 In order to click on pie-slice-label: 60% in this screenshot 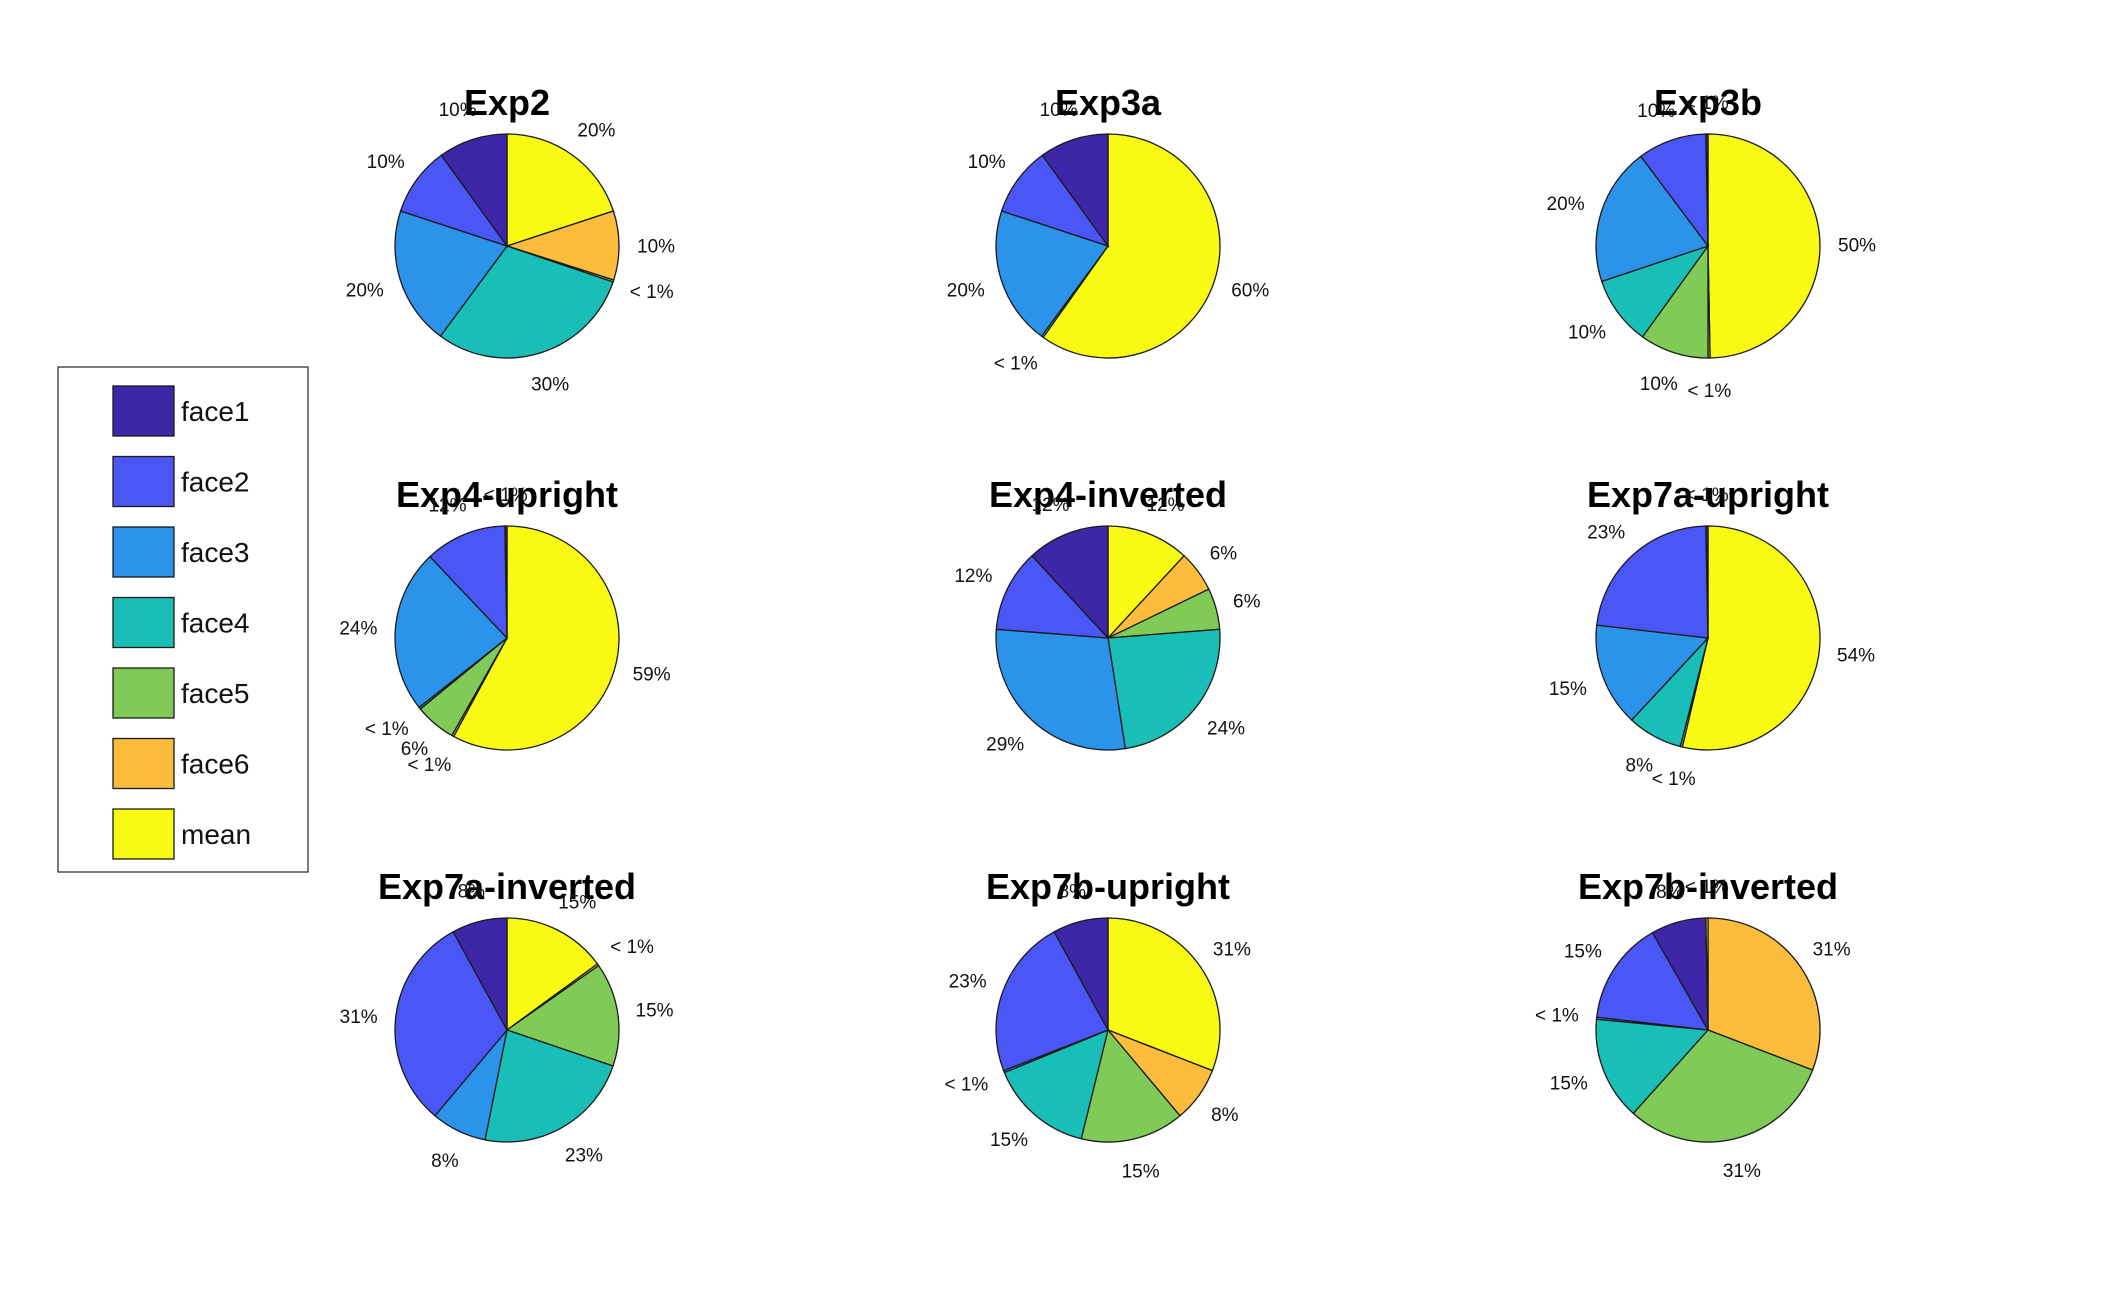, I will do `click(1250, 291)`.